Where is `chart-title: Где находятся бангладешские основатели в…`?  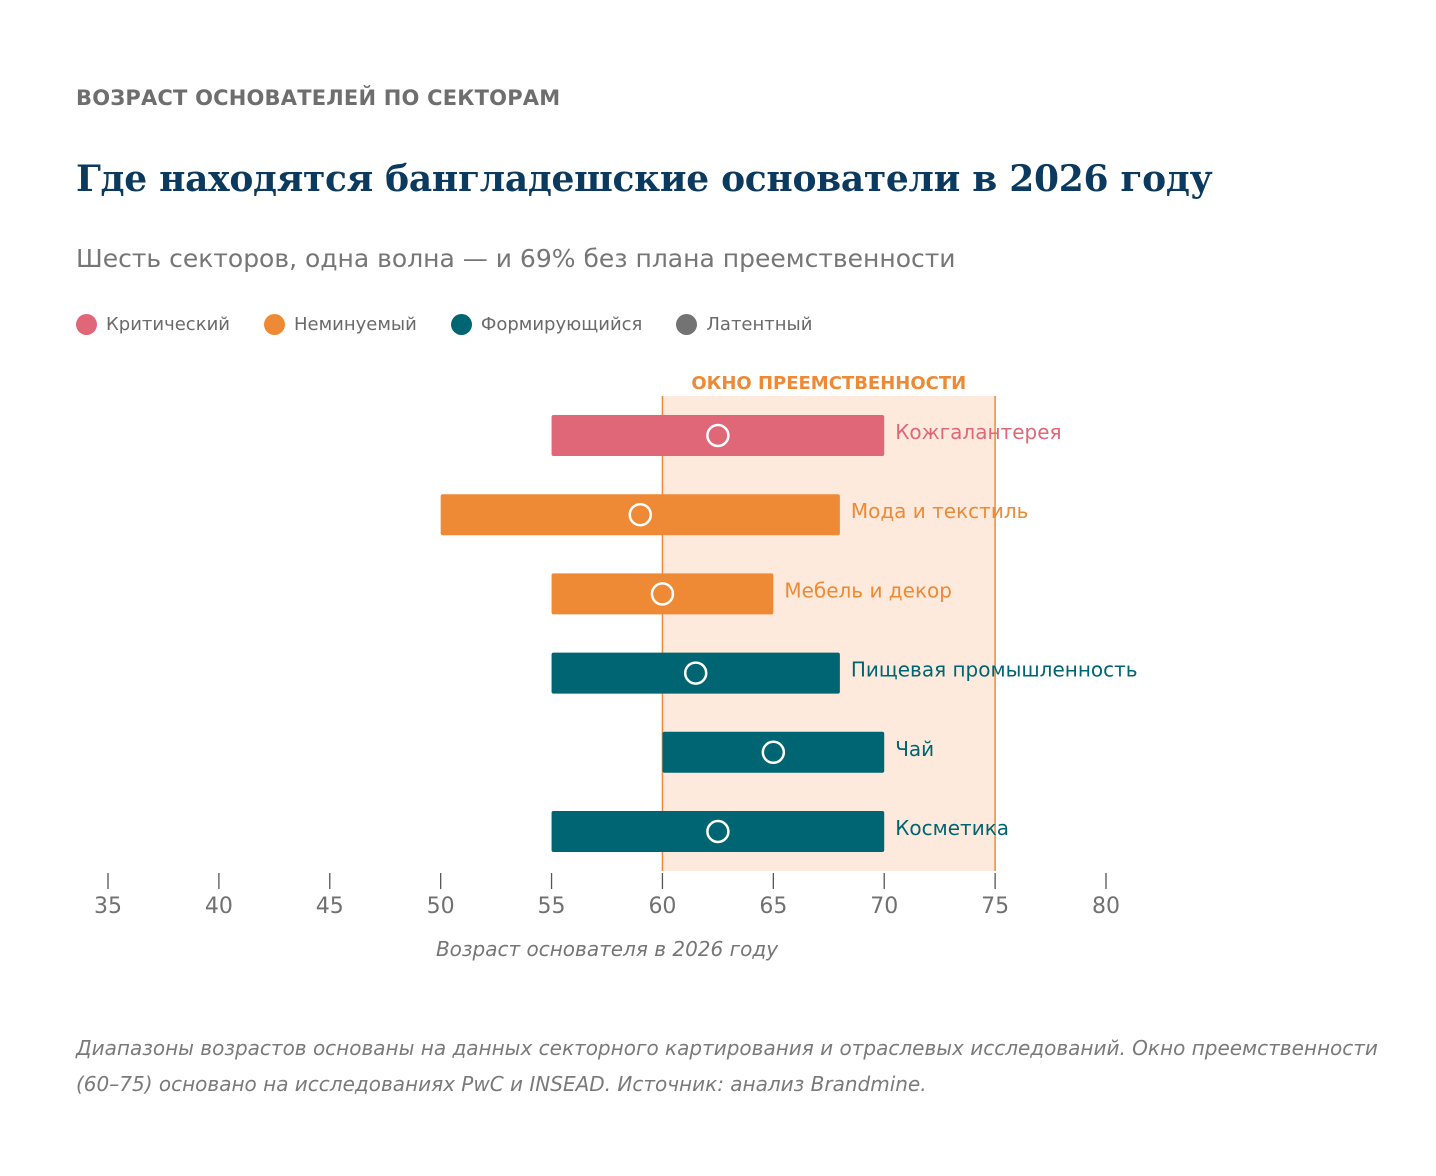 chart-title: Где находятся бангладешские основатели в… is located at coordinates (644, 179).